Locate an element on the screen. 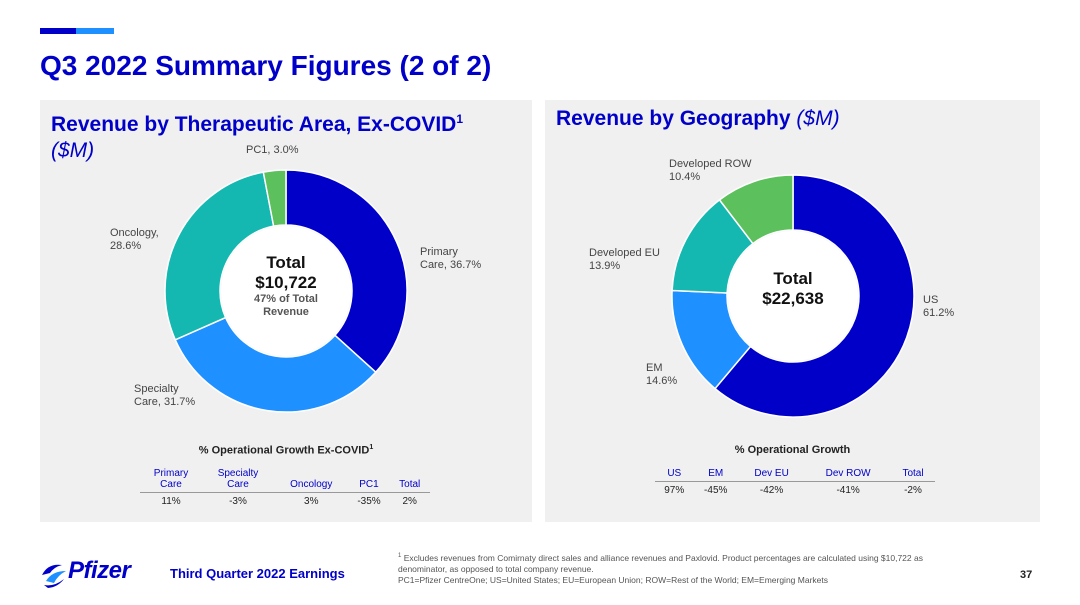 Image resolution: width=1080 pixels, height=605 pixels. growth-table-header-cell: Dev EU is located at coordinates (771, 475).